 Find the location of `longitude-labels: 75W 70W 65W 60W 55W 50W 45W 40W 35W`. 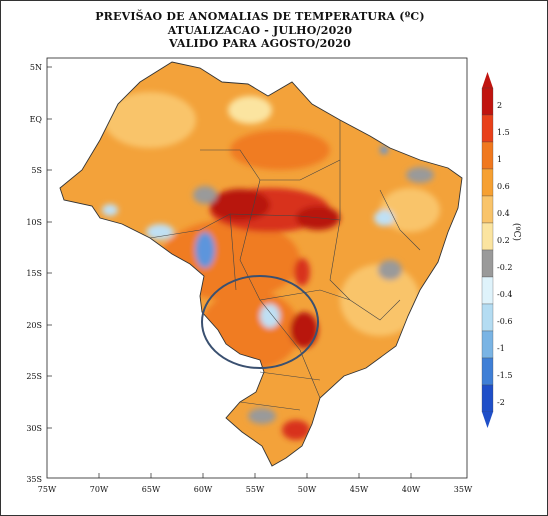

longitude-labels: 75W 70W 65W 60W 55W 50W 45W 40W 35W is located at coordinates (255, 489).